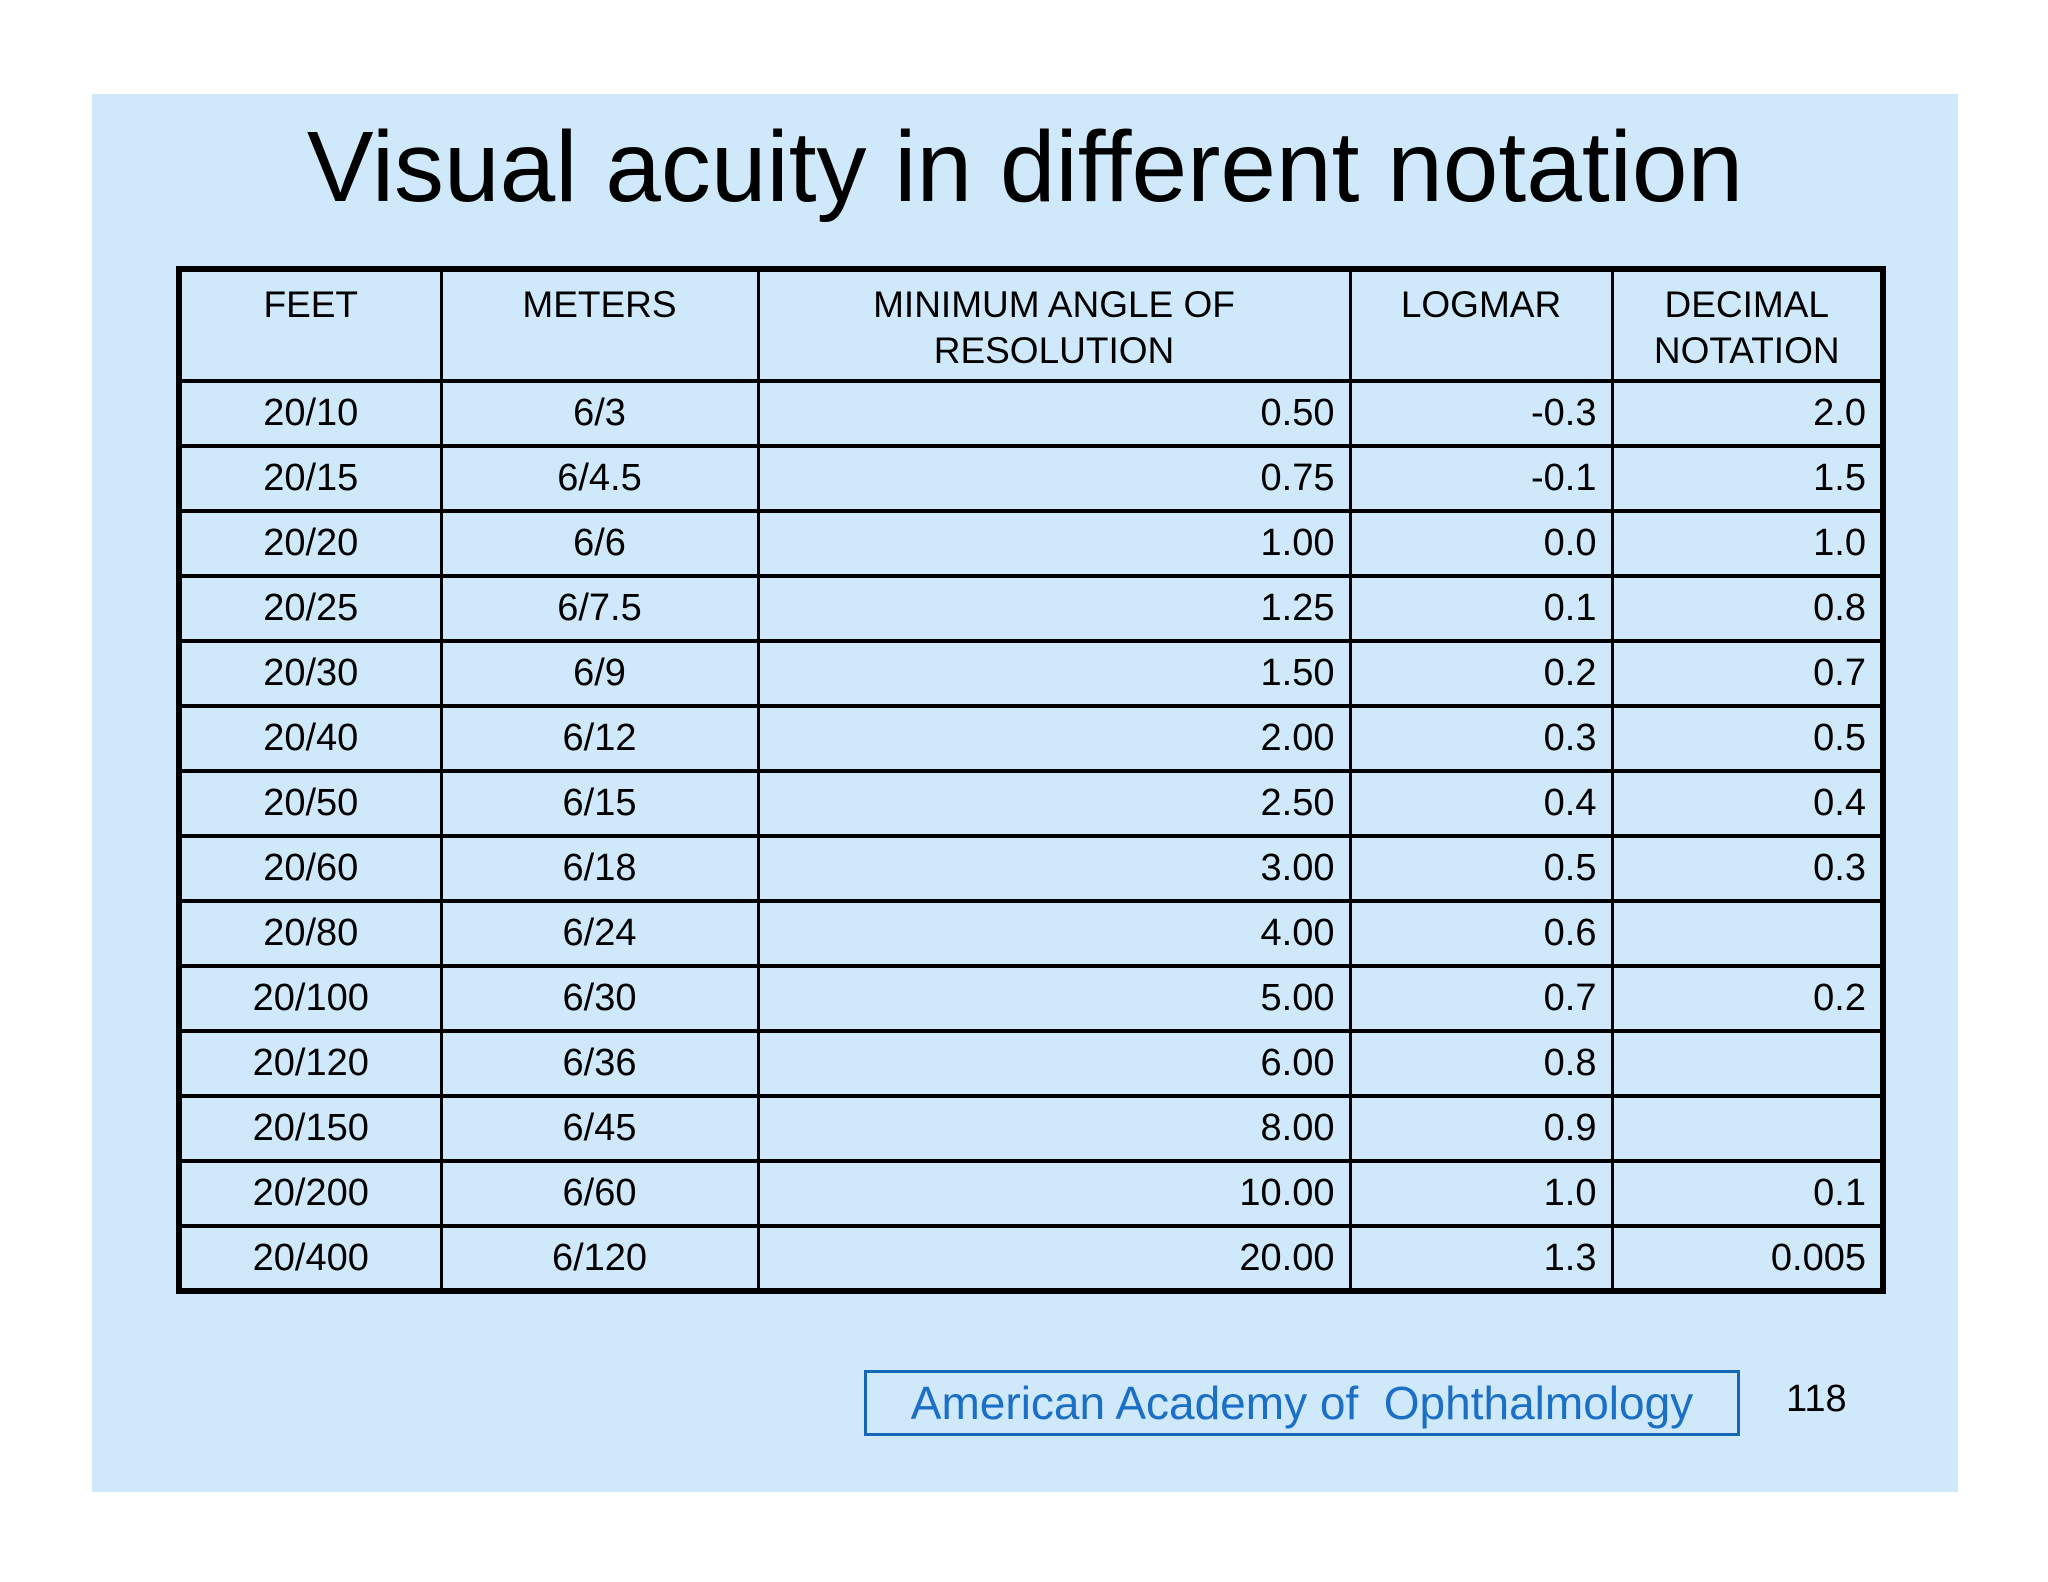 The image size is (2048, 1582). Describe the element at coordinates (1054, 608) in the screenshot. I see `cell-mar: 1.25` at that location.